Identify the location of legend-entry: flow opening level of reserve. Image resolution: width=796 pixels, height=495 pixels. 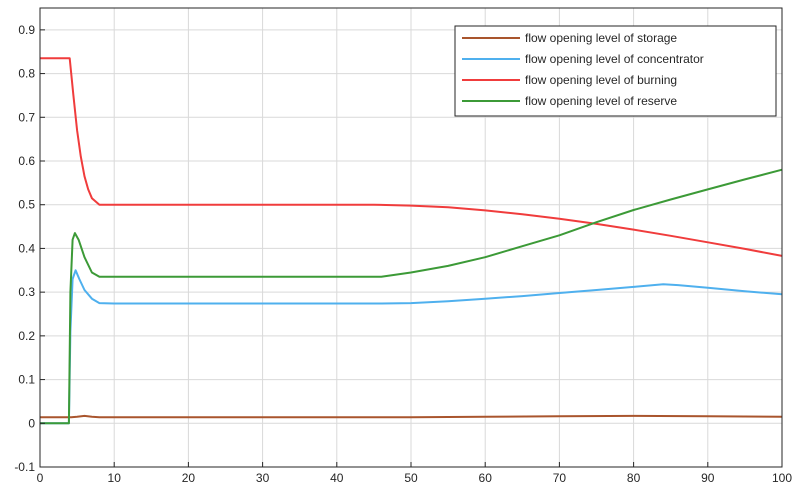
(569, 101).